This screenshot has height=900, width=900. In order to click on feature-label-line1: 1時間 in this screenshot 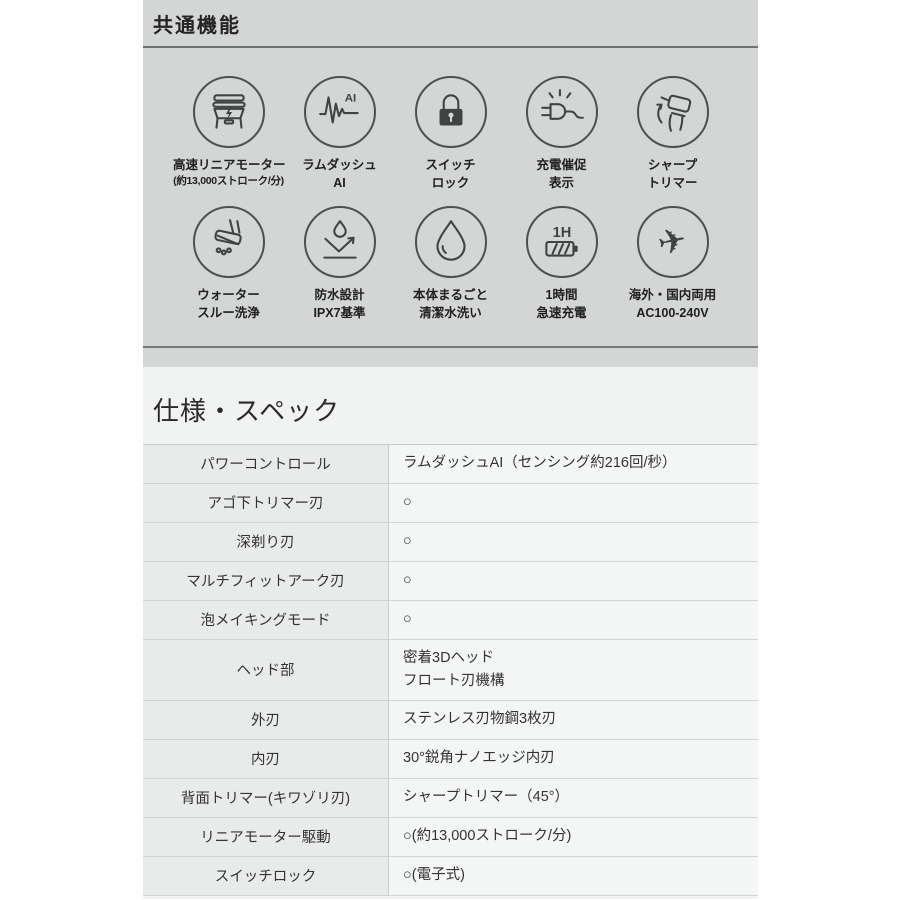, I will do `click(561, 295)`.